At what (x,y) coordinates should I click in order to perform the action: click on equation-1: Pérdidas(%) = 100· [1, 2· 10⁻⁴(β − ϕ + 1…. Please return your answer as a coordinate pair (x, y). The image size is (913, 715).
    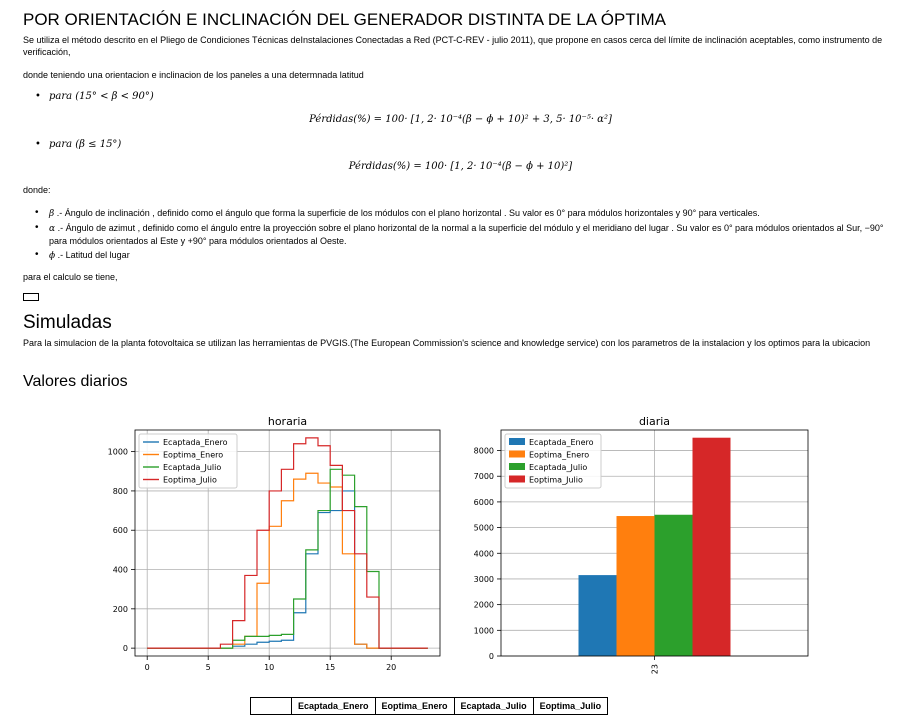
    Looking at the image, I should click on (460, 119).